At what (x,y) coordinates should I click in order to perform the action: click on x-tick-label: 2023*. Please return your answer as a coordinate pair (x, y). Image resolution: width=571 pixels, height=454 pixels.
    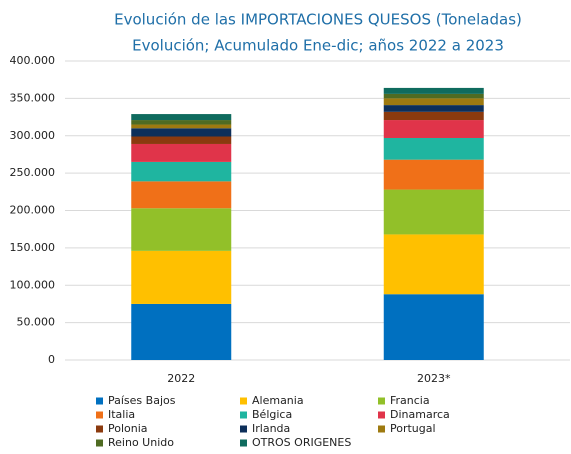
    Looking at the image, I should click on (434, 378).